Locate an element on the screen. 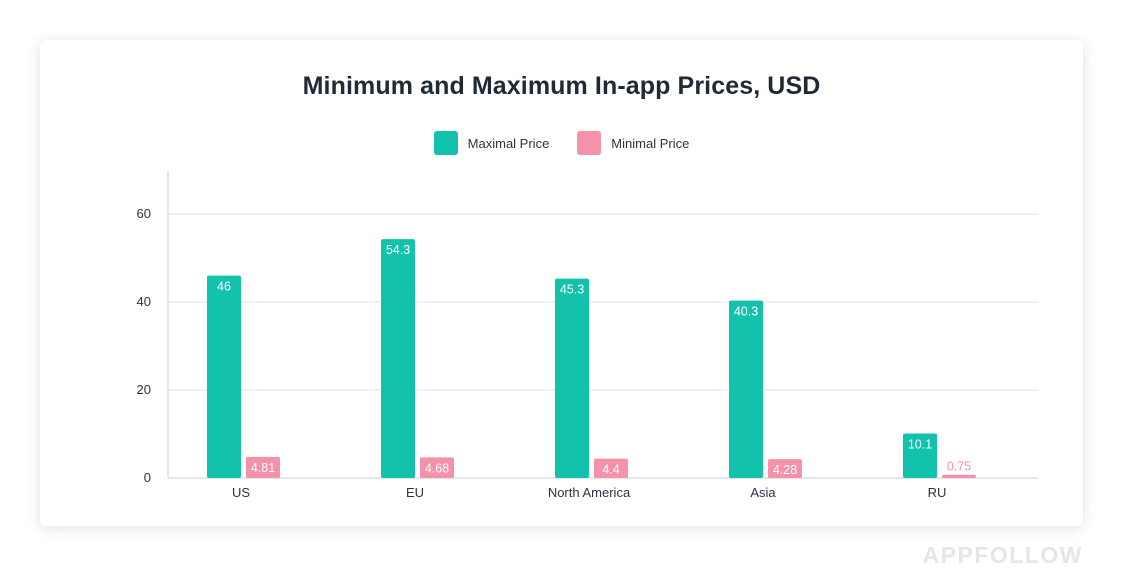 This screenshot has width=1123, height=576. chart-title: Minimum and Maximum In-app Prices, USD is located at coordinates (561, 86).